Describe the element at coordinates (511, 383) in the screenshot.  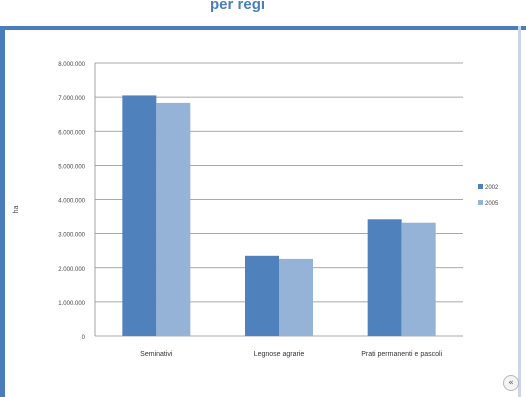
I see `navigation-circle-icon: «` at that location.